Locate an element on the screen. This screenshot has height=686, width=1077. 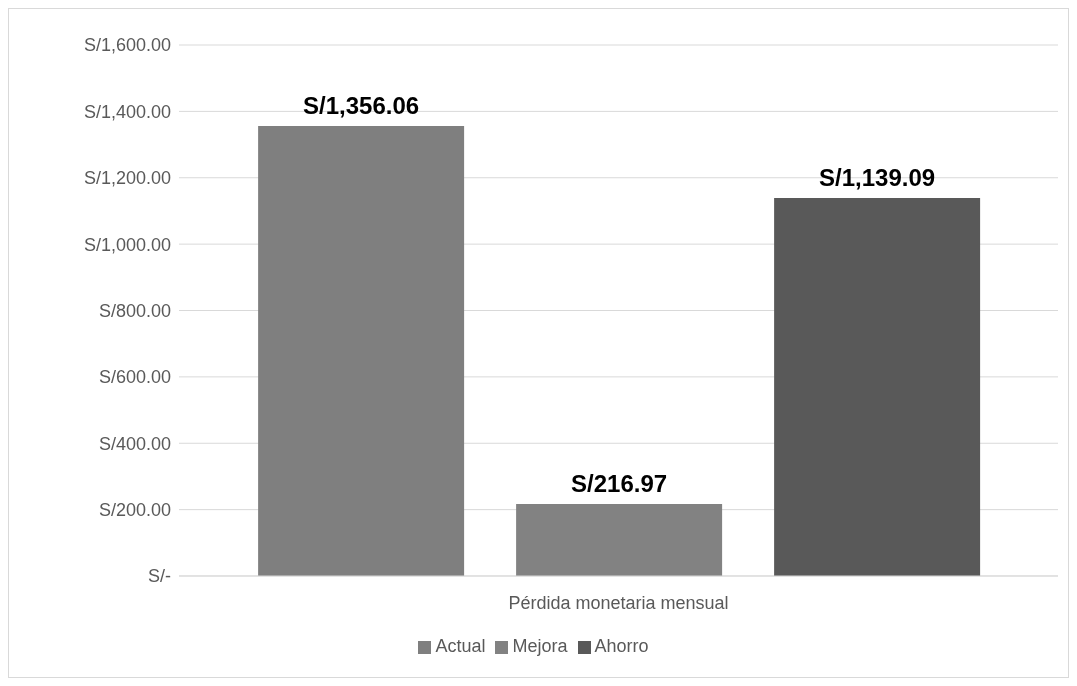
y-tick-label: S/600.00 is located at coordinates (134, 377).